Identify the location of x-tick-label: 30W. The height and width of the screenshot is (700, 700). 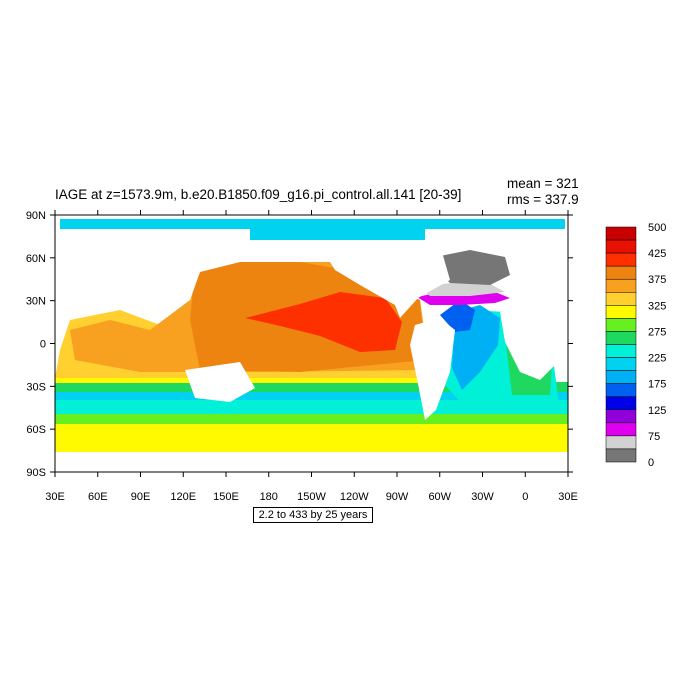
(482, 497).